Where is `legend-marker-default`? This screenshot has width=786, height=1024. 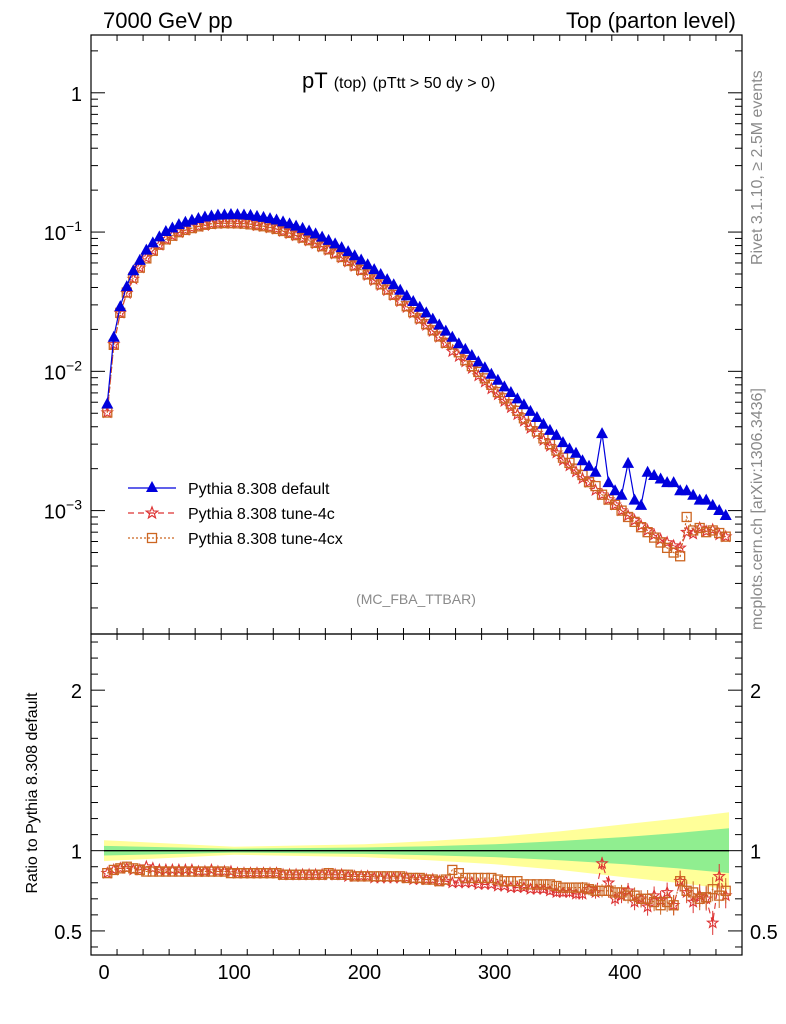 legend-marker-default is located at coordinates (152, 486).